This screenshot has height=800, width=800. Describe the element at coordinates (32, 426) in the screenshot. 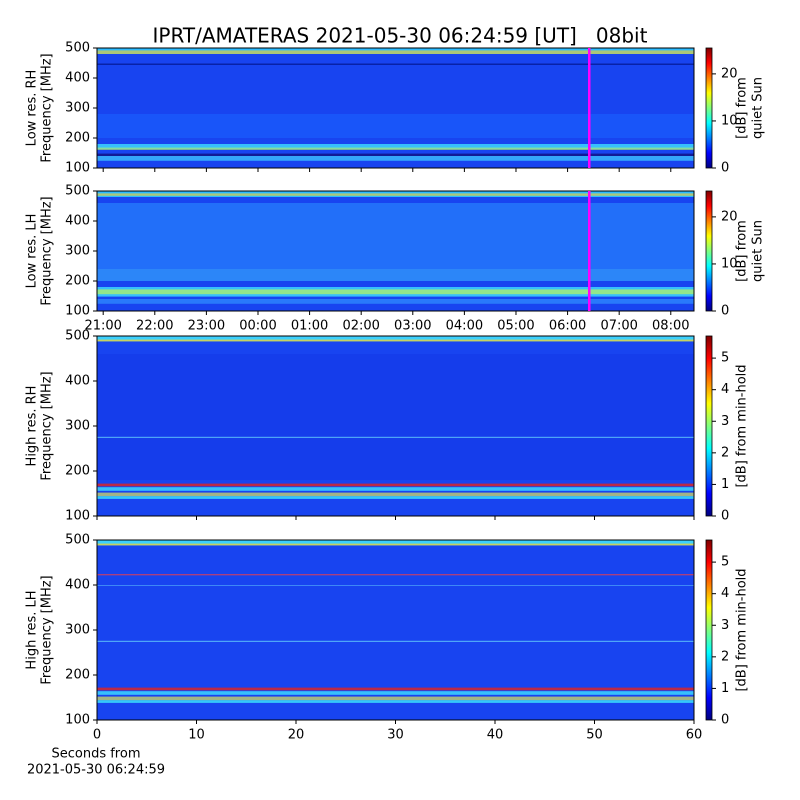

I see `y-axis-label: High res. RH` at that location.